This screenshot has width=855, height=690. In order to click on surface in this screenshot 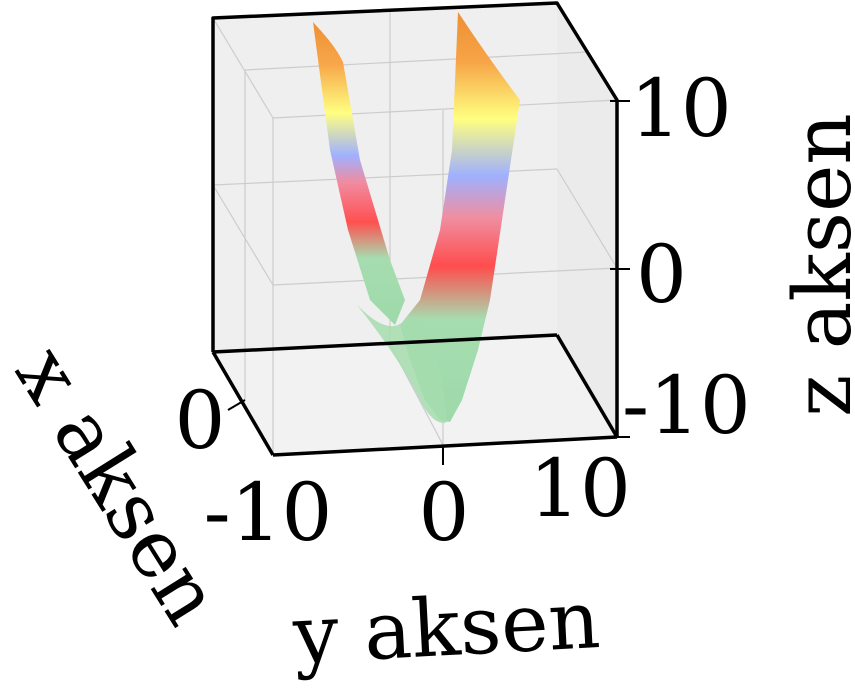, I will do `click(416, 217)`.